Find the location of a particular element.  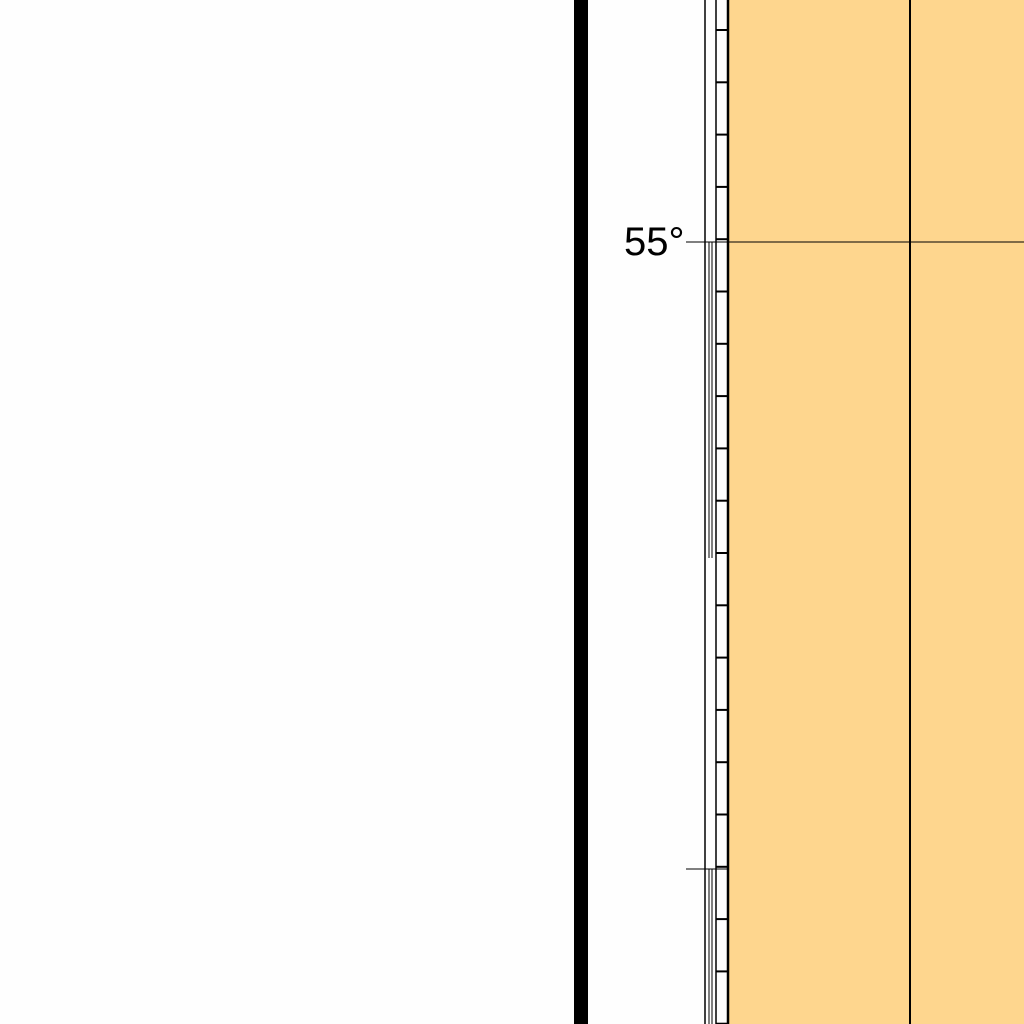

latitude-label: 55° is located at coordinates (654, 242).